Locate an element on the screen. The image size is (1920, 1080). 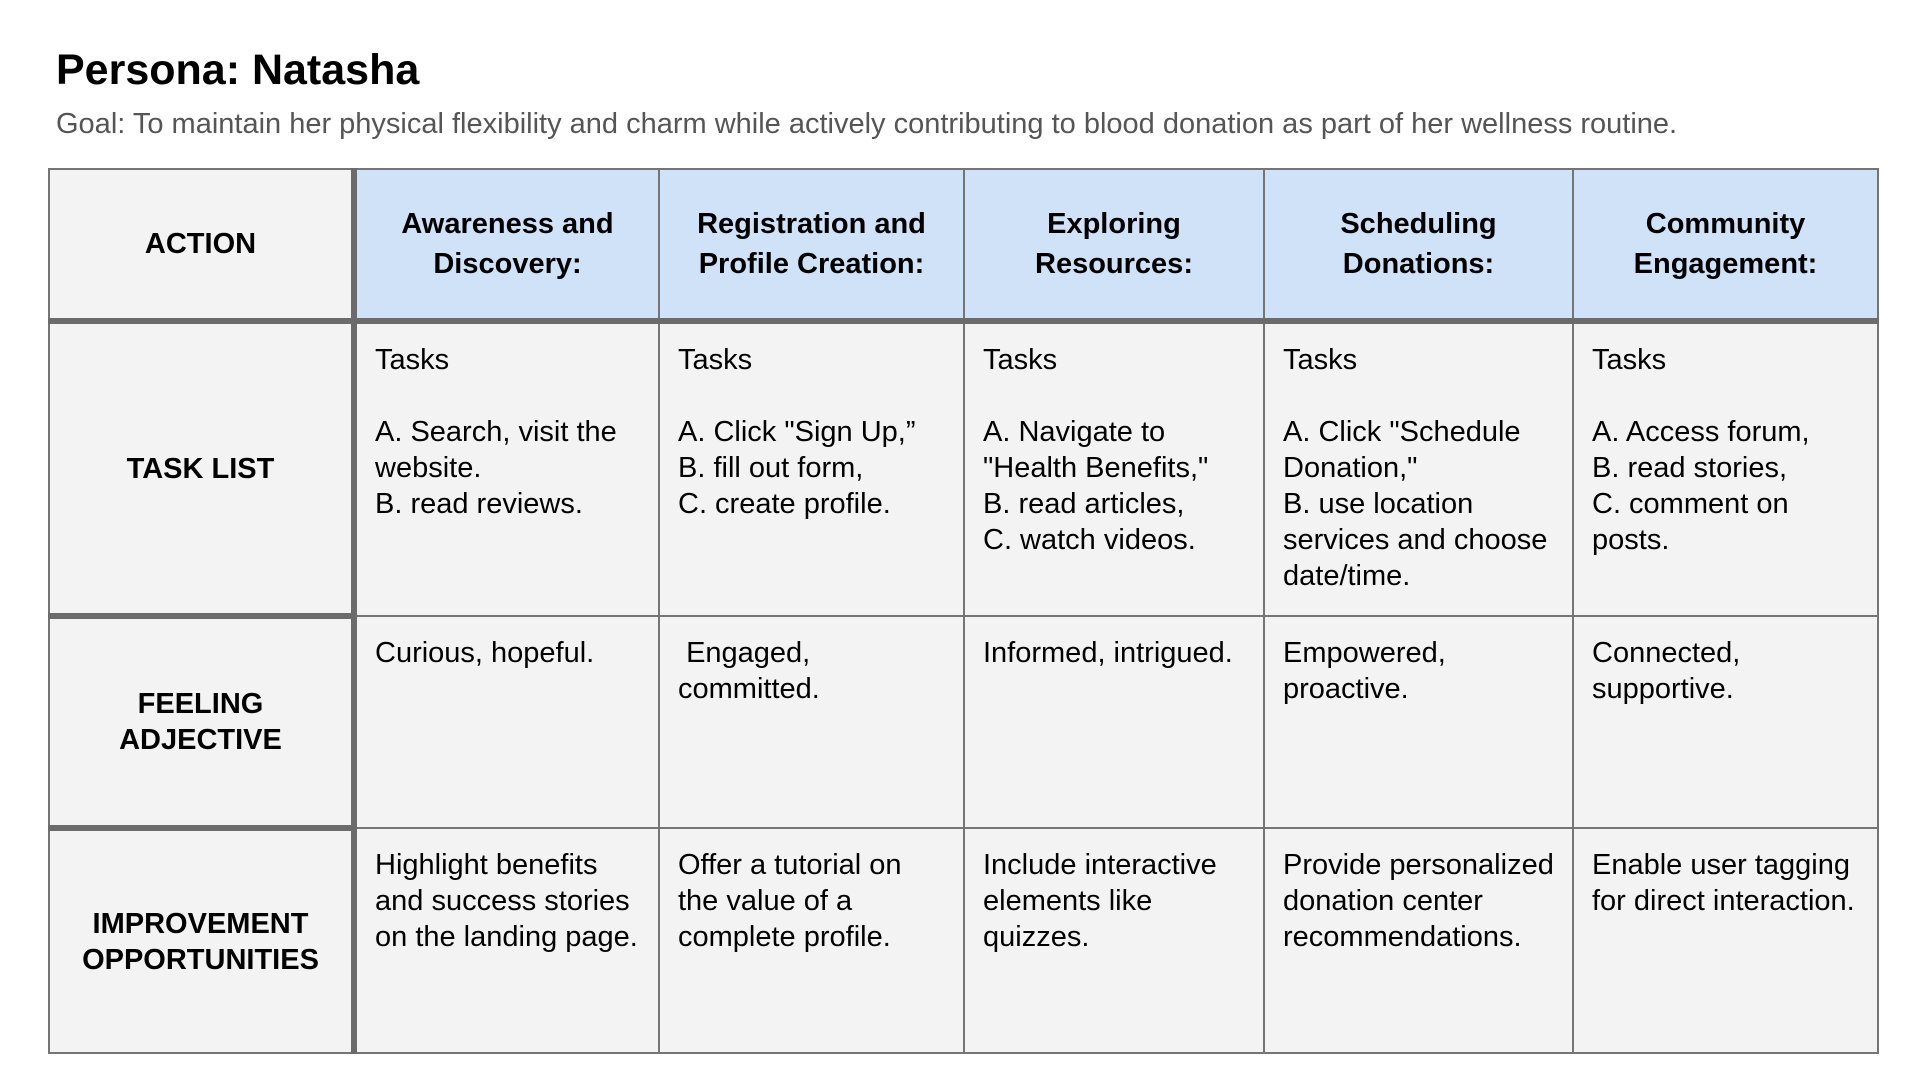
row-header-improvement-label: IMPROVEMENT OPPORTUNITIES is located at coordinates (200, 941).